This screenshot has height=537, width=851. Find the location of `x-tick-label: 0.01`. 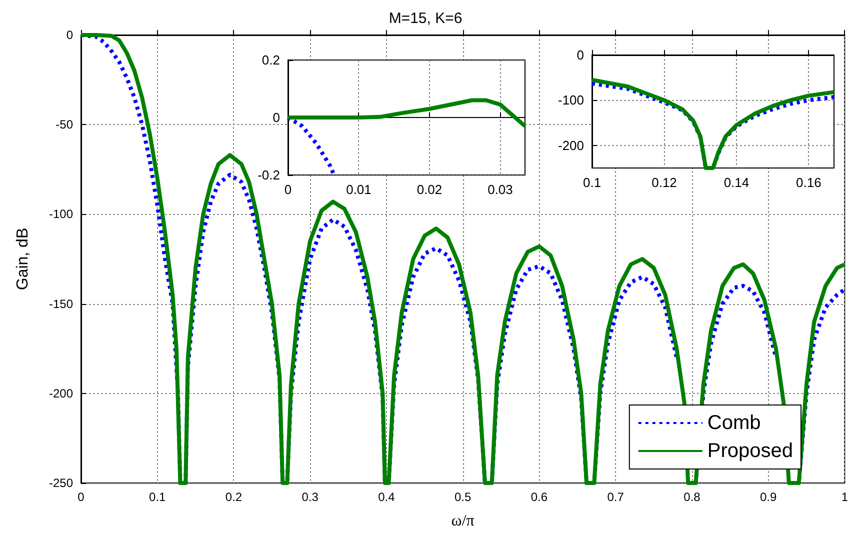

x-tick-label: 0.01 is located at coordinates (359, 189).